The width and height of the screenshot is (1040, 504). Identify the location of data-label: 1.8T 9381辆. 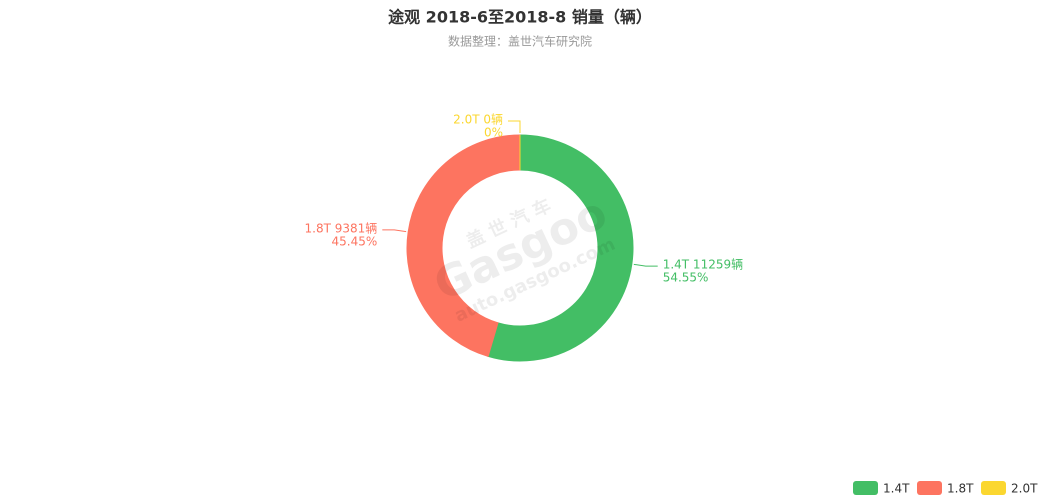
(341, 228).